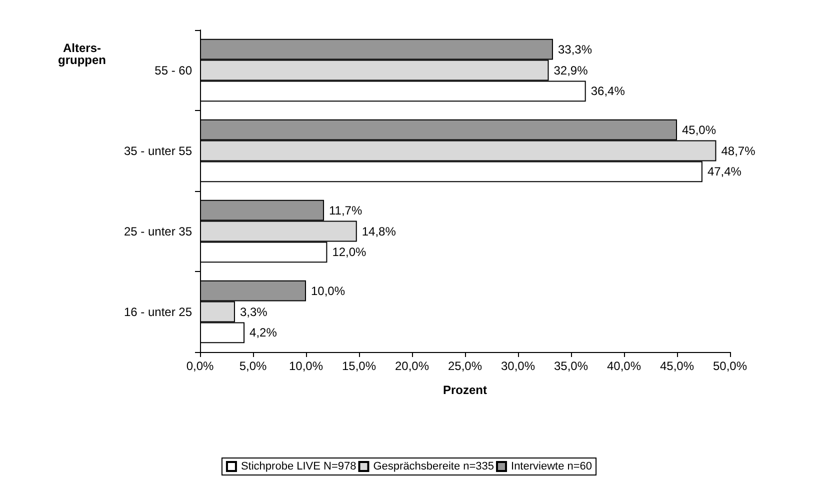 The height and width of the screenshot is (497, 818). I want to click on data-label: 48,7%, so click(738, 151).